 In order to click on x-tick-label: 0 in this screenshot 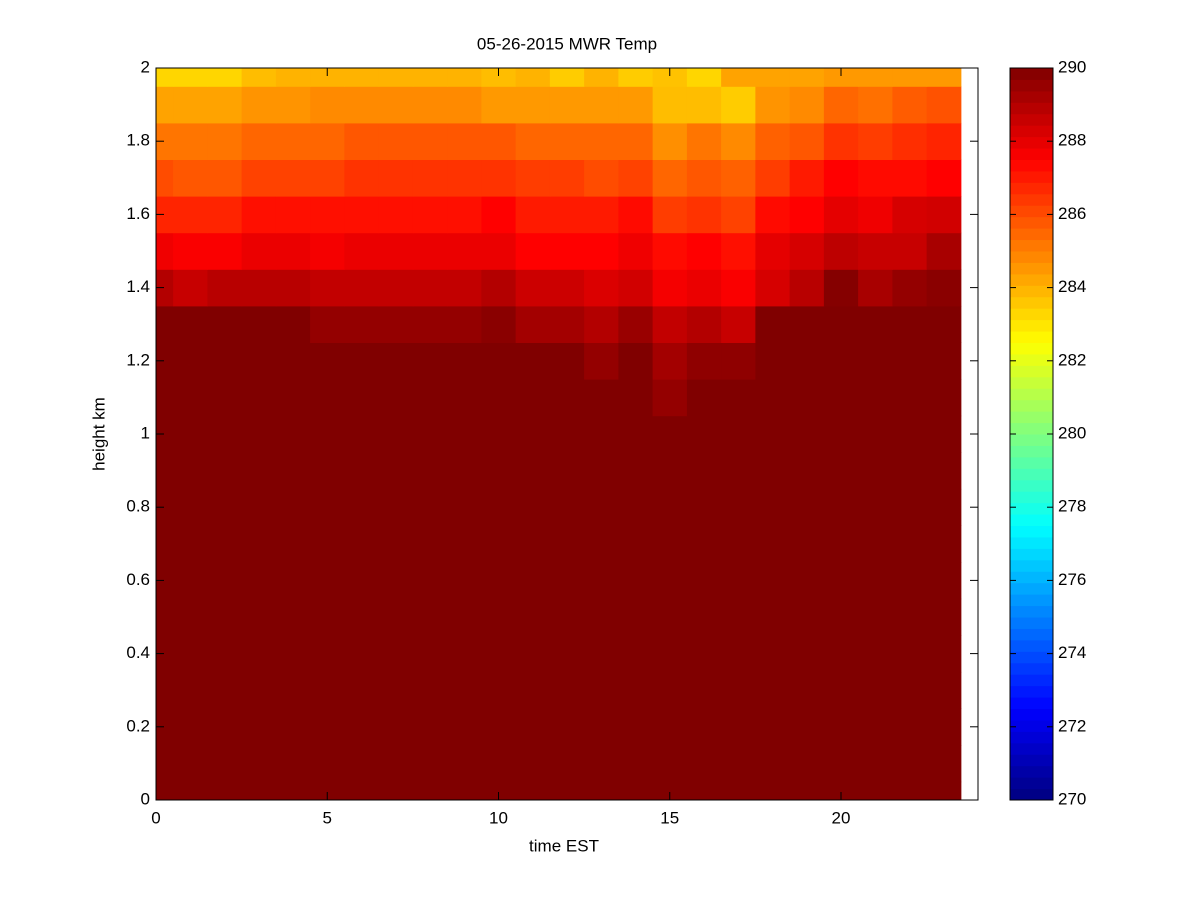, I will do `click(155, 817)`.